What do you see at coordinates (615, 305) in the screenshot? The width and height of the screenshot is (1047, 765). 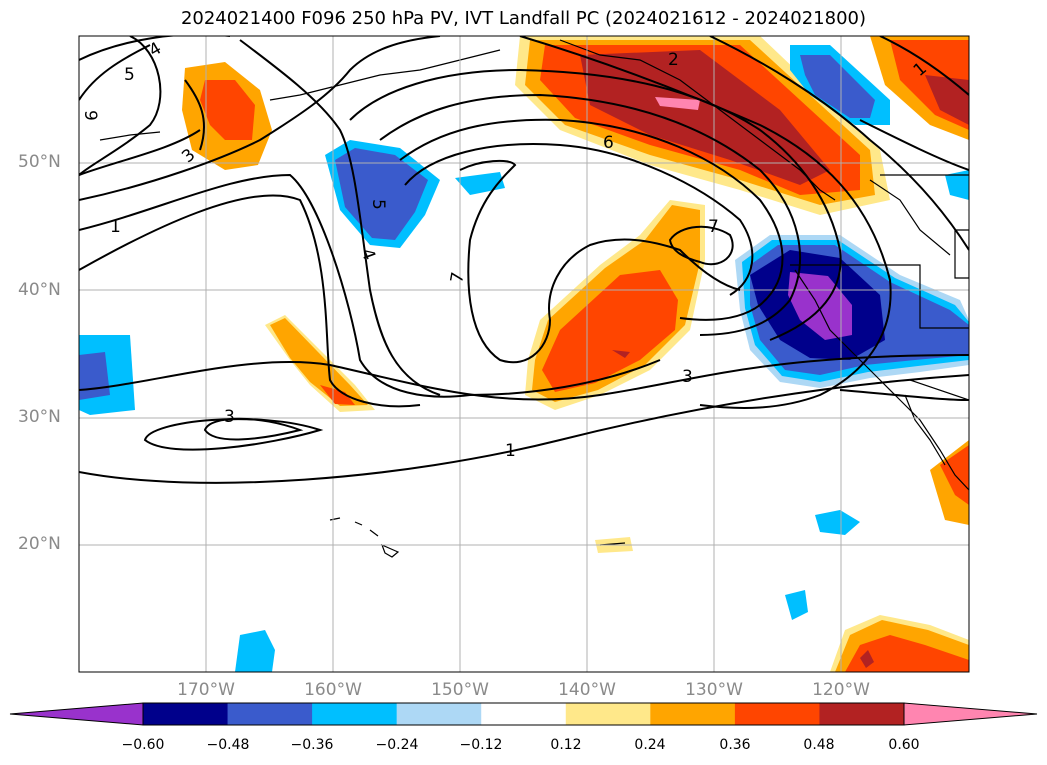 I see `positive-anomaly-central-pacific` at bounding box center [615, 305].